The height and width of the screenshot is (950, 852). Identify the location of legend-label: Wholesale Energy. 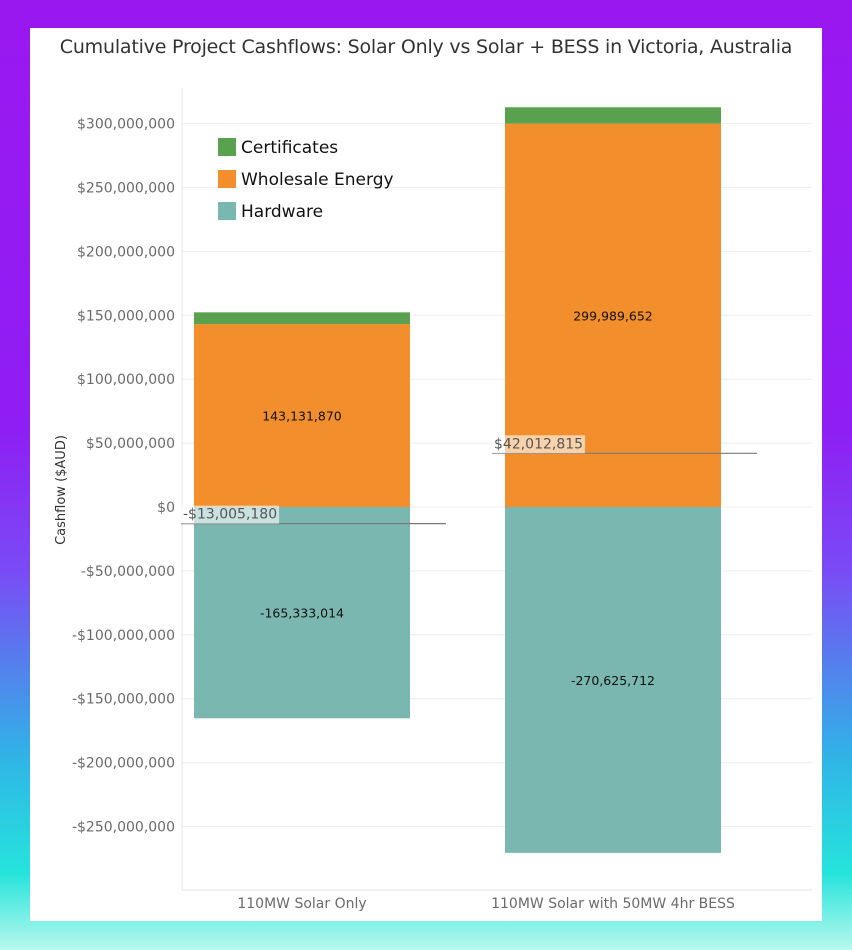
(317, 180).